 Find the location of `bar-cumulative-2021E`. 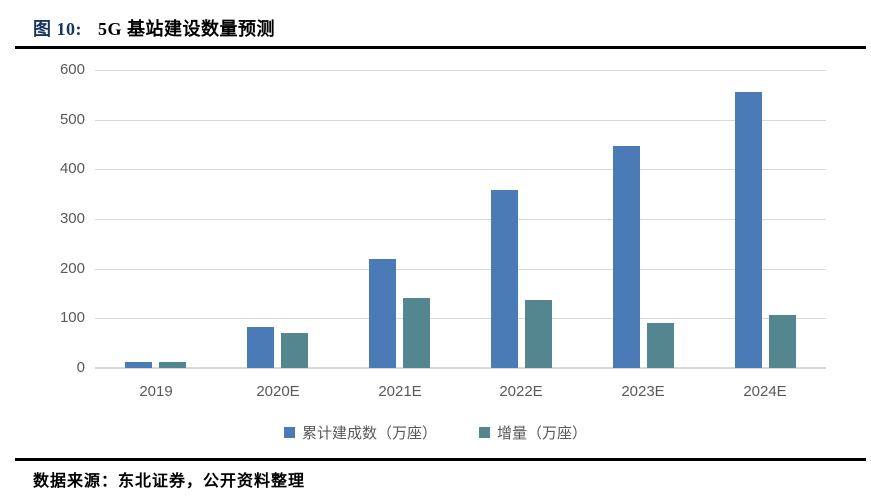

bar-cumulative-2021E is located at coordinates (382, 313).